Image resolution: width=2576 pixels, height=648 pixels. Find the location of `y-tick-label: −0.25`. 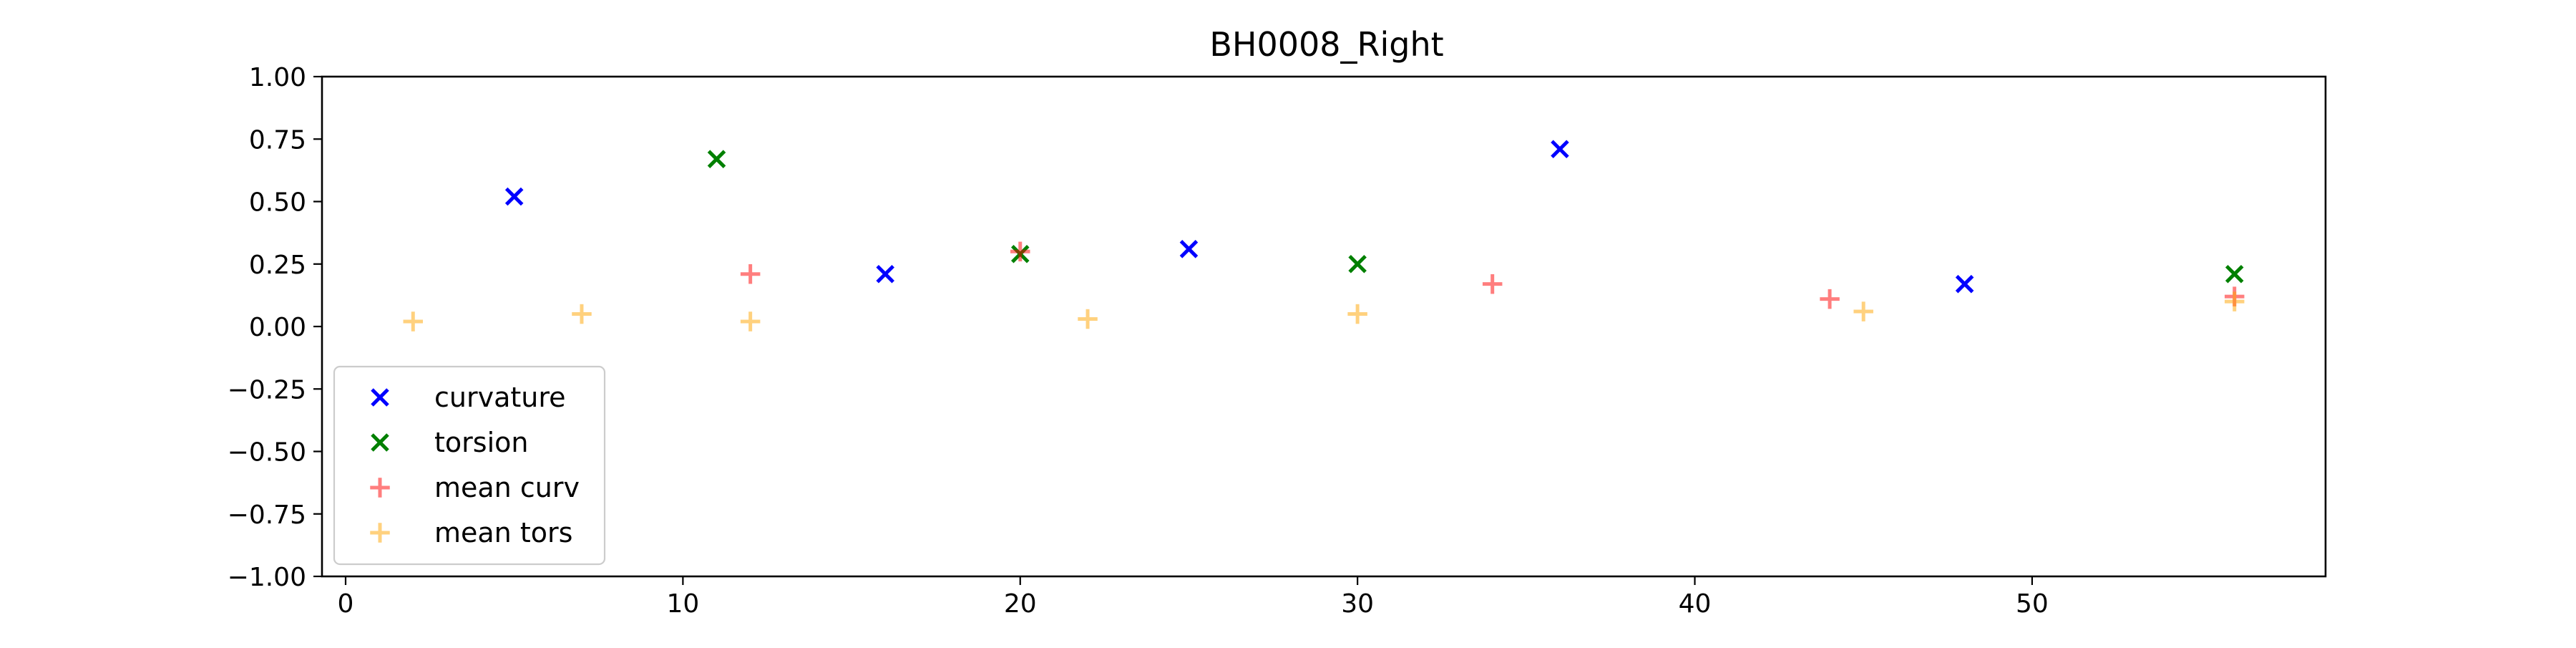

y-tick-label: −0.25 is located at coordinates (267, 390).